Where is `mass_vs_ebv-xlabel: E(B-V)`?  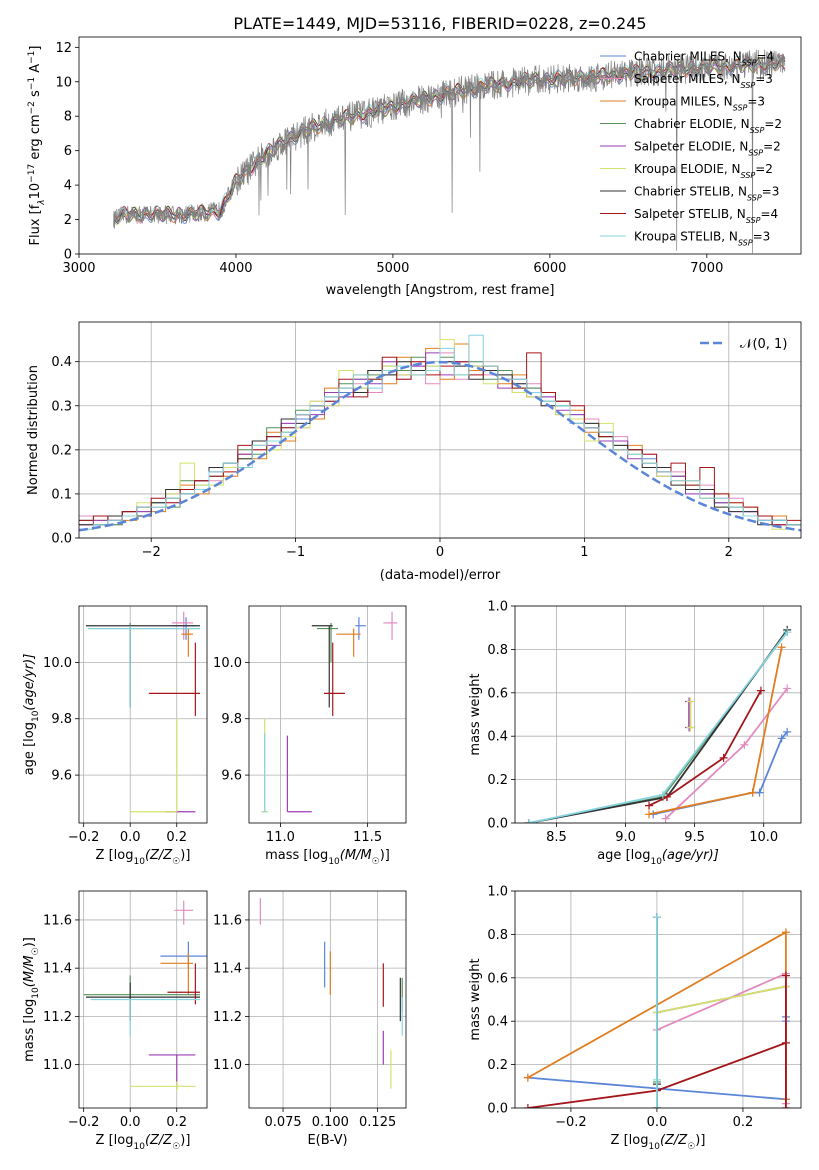 mass_vs_ebv-xlabel: E(B-V) is located at coordinates (327, 1140).